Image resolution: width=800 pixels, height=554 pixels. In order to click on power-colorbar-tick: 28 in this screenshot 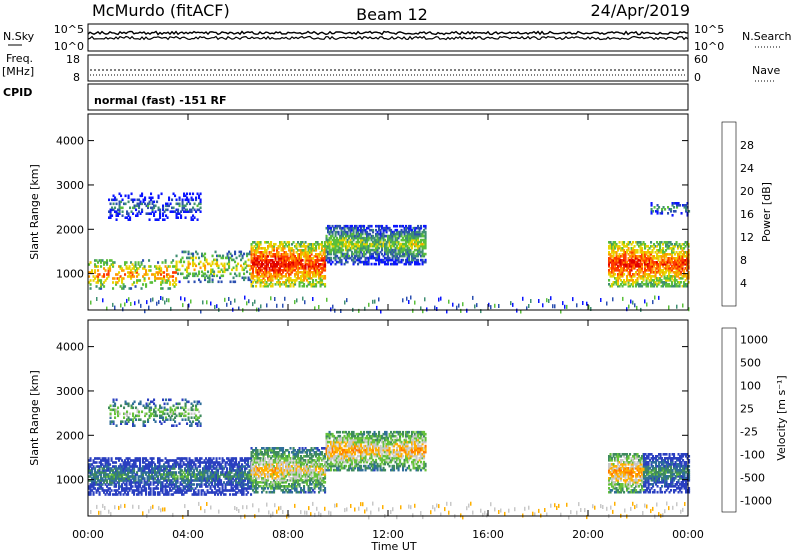, I will do `click(747, 145)`.